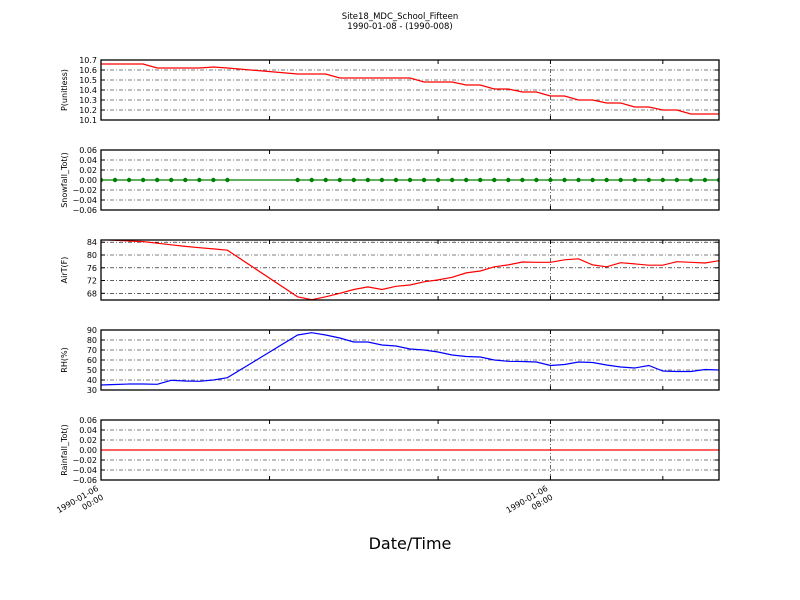 The image size is (800, 600). I want to click on y-axis-label: RH(%), so click(64, 359).